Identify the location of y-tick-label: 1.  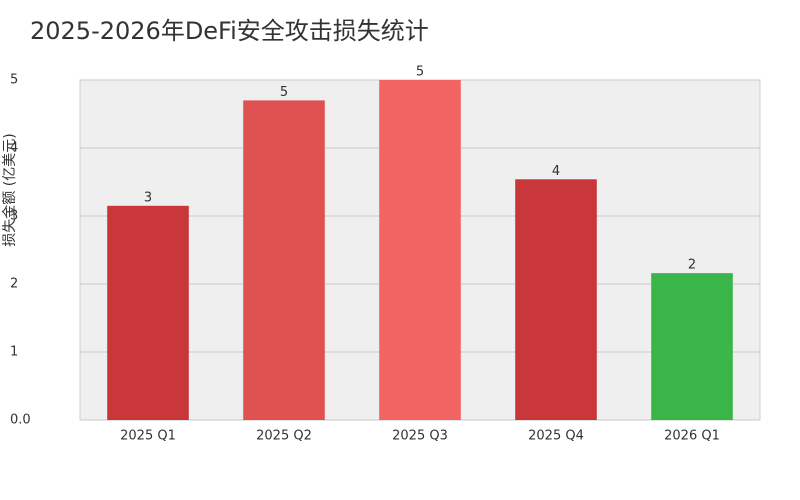
(14, 352).